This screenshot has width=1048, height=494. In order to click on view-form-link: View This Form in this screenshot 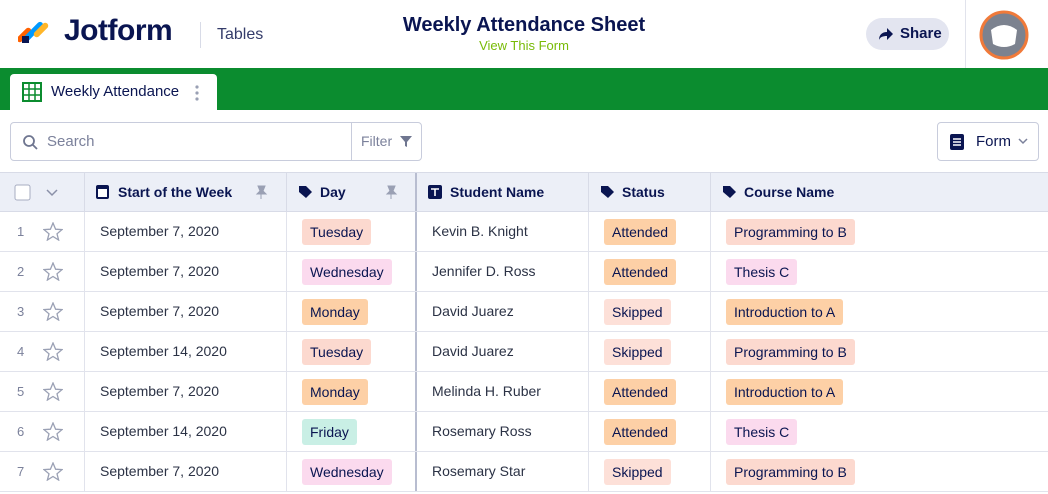, I will do `click(524, 45)`.